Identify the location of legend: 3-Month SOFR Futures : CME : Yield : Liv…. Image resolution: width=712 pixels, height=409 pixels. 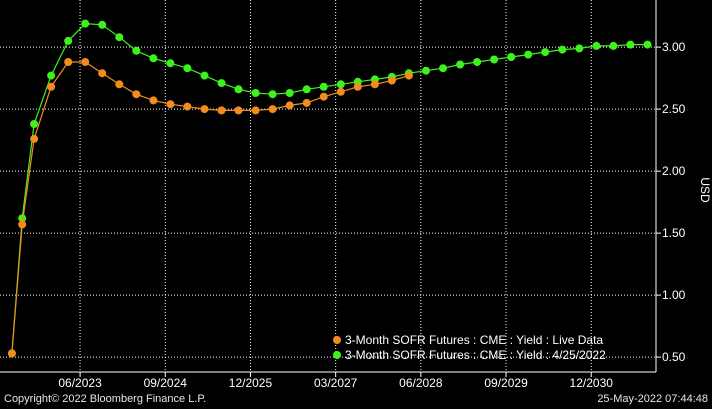
(469, 347).